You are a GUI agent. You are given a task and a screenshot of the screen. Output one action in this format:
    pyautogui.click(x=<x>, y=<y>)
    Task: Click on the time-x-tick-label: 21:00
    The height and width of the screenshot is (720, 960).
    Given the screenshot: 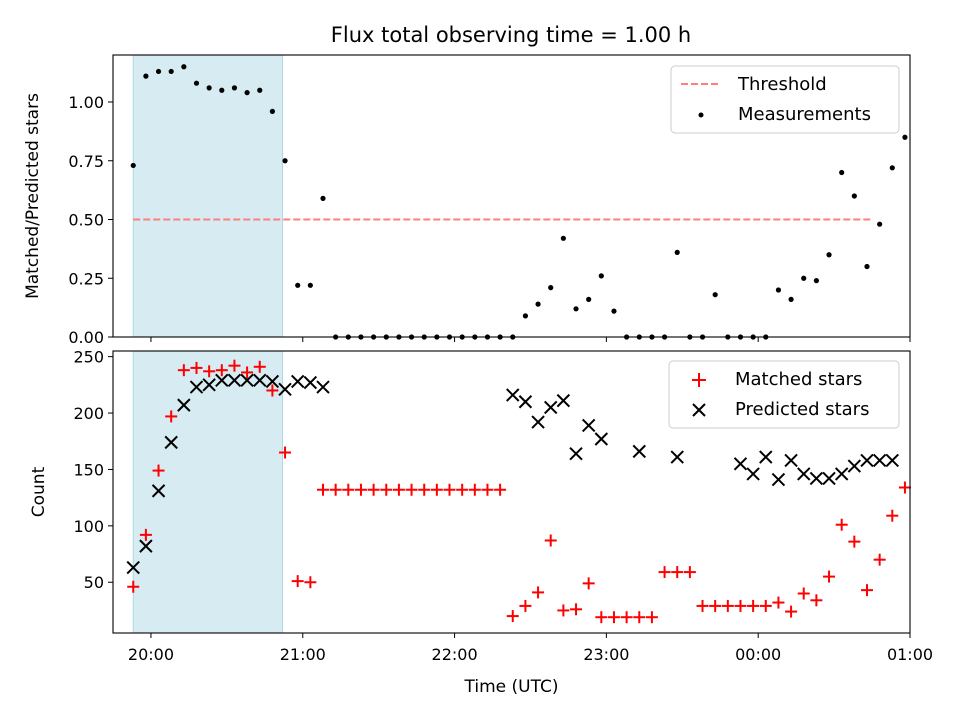 What is the action you would take?
    pyautogui.click(x=303, y=654)
    